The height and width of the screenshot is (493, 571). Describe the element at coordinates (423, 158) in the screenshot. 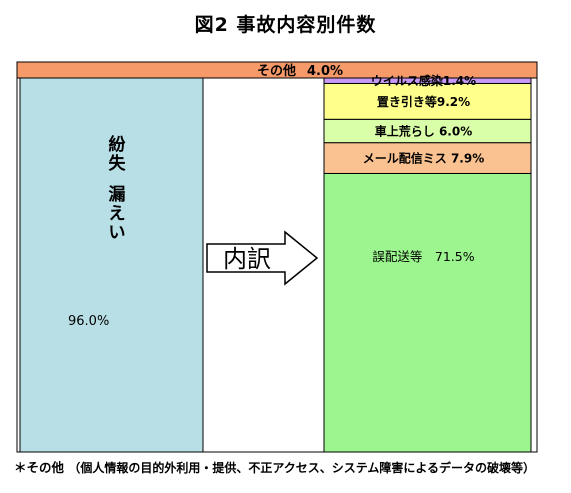

I see `label-seg-email-error: メール配信ミス 7.9%` at that location.